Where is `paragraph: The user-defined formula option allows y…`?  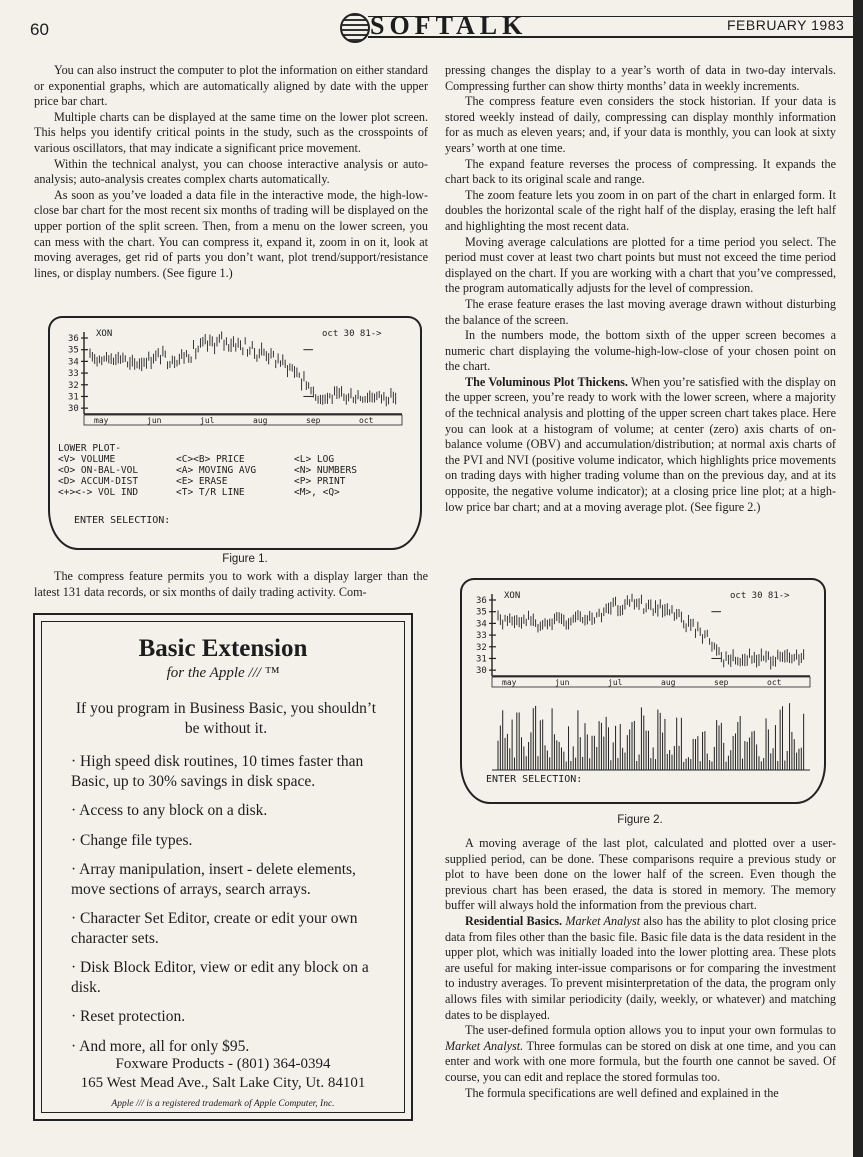 paragraph: The user-defined formula option allows y… is located at coordinates (640, 1054).